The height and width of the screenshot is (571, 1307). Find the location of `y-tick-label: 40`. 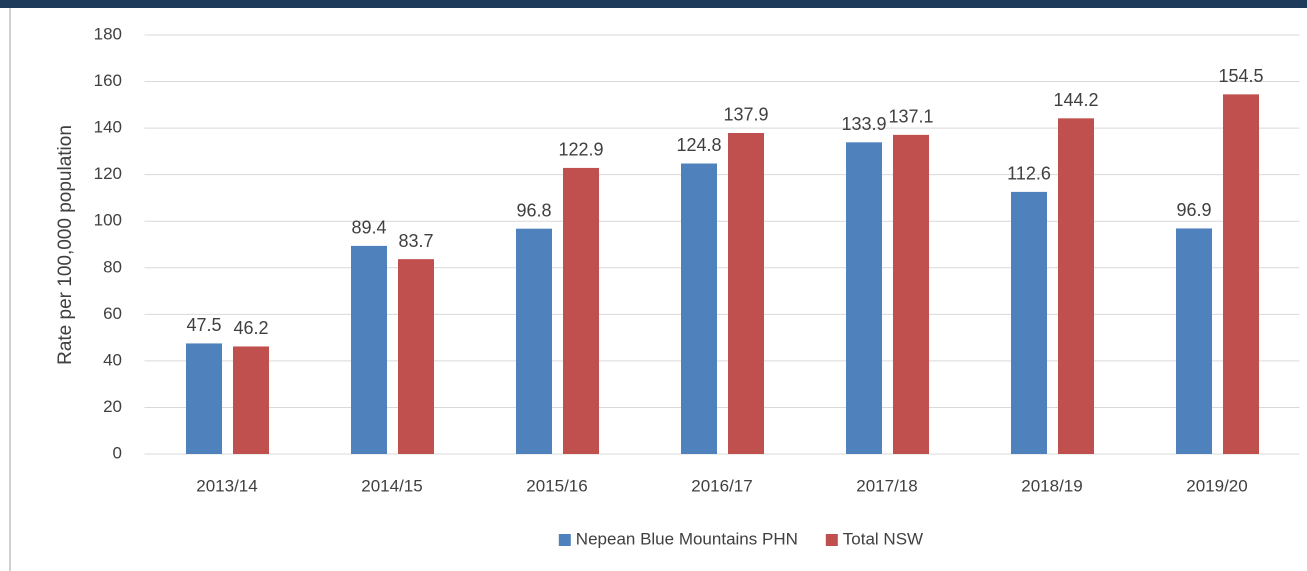

y-tick-label: 40 is located at coordinates (112, 359).